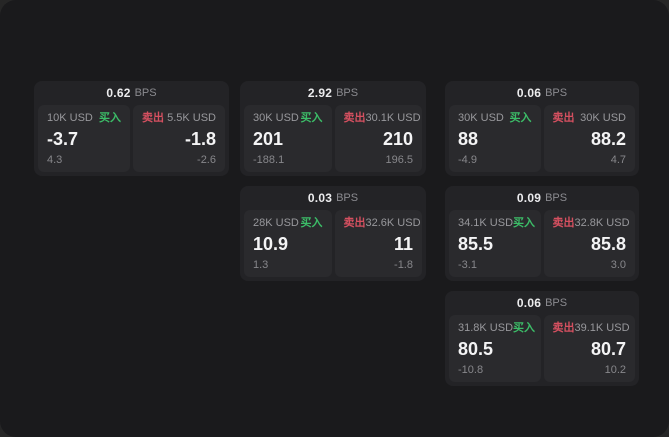 The height and width of the screenshot is (437, 669). I want to click on buy-price: 88, so click(468, 138).